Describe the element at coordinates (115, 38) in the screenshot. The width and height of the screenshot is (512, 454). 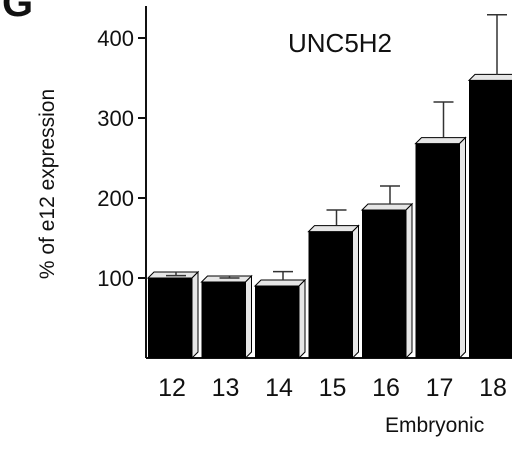
I see `y-tick-label: 400` at that location.